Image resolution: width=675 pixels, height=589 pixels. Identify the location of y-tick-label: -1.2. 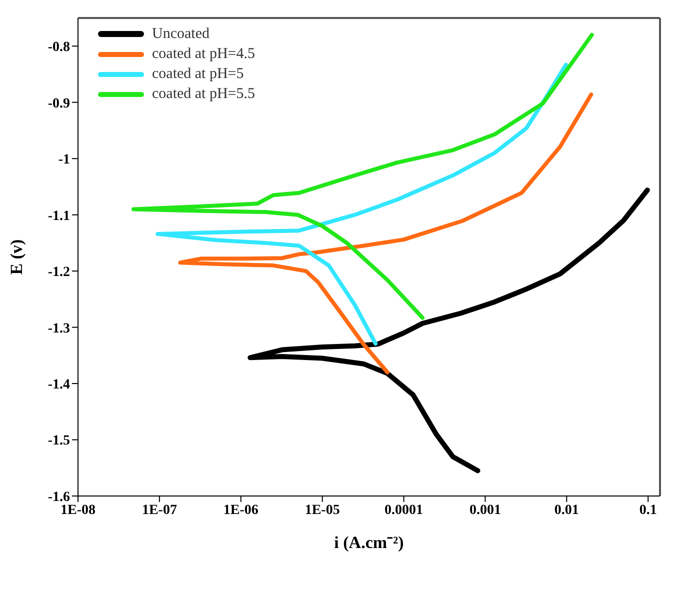
(59, 272).